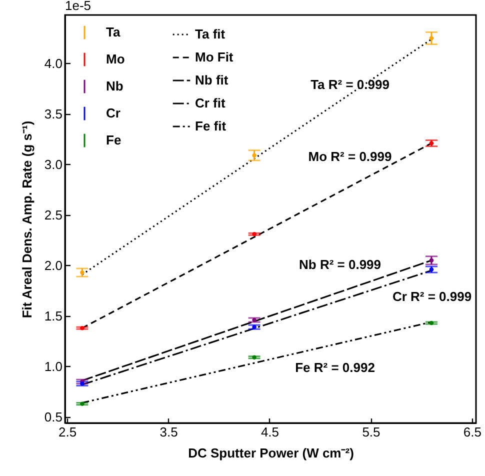  Describe the element at coordinates (53, 164) in the screenshot. I see `y-tick-label: 3.0` at that location.